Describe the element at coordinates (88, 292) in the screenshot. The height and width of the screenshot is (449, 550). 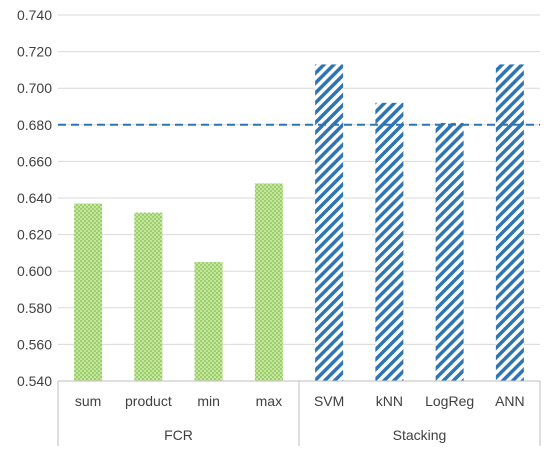
I see `bar-sum` at that location.